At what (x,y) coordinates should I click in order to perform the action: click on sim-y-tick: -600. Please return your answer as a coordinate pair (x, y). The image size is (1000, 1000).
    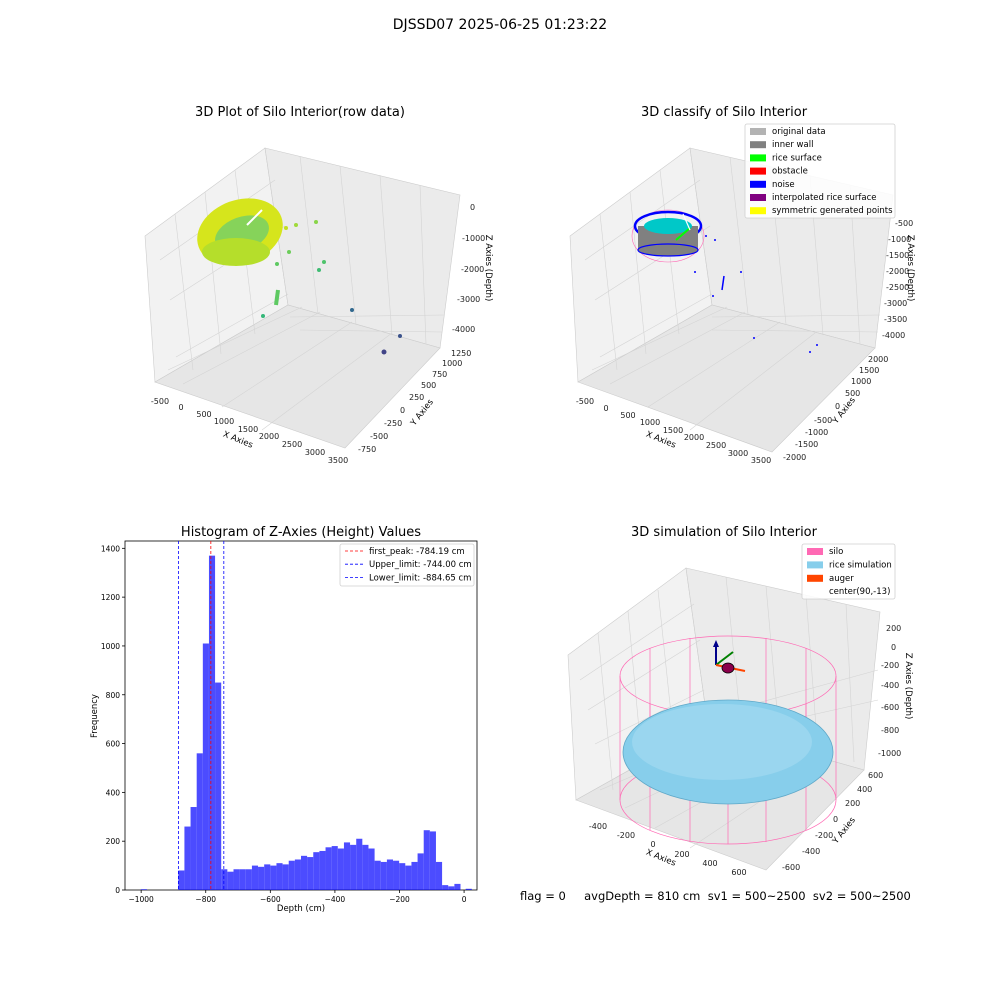
    Looking at the image, I should click on (791, 867).